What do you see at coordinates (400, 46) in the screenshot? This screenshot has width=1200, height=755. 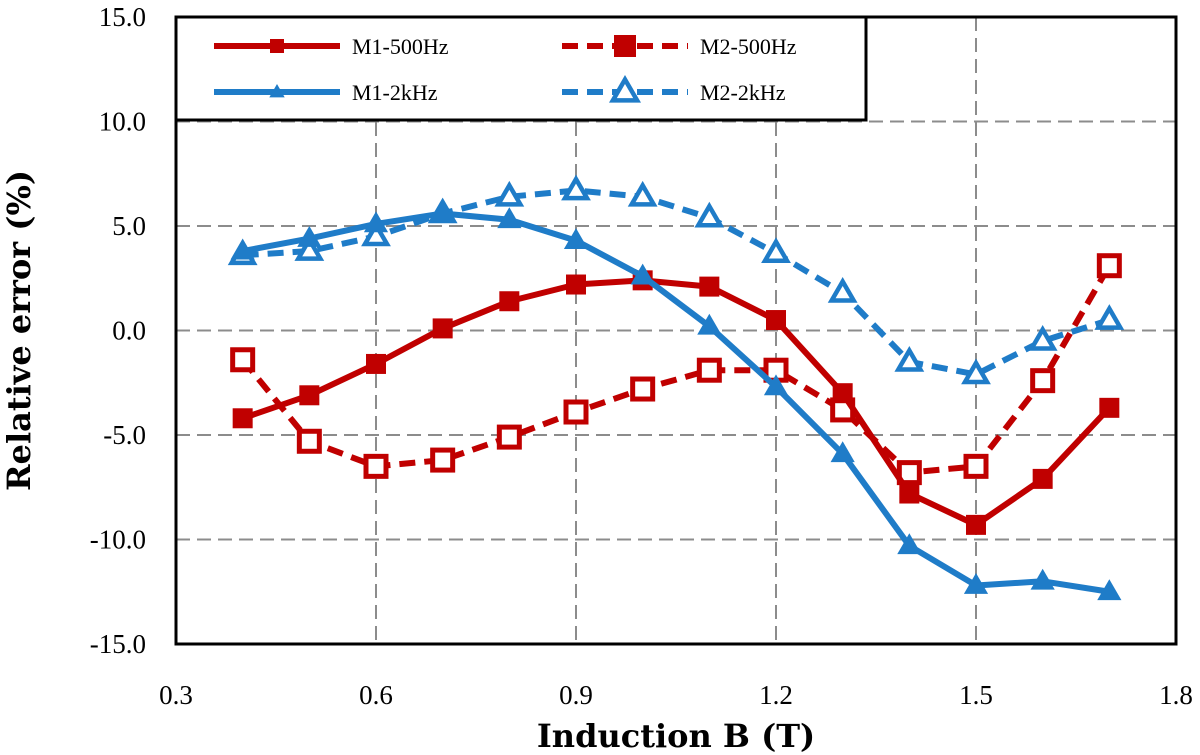 I see `legend-label: M1-500Hz` at bounding box center [400, 46].